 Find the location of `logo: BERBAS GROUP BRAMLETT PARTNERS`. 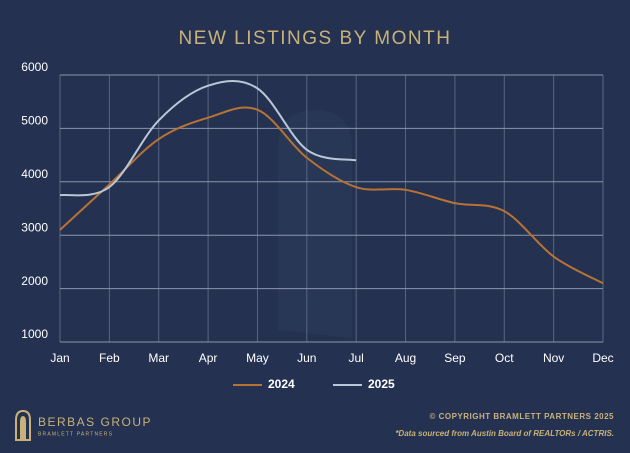

logo: BERBAS GROUP BRAMLETT PARTNERS is located at coordinates (83, 425).